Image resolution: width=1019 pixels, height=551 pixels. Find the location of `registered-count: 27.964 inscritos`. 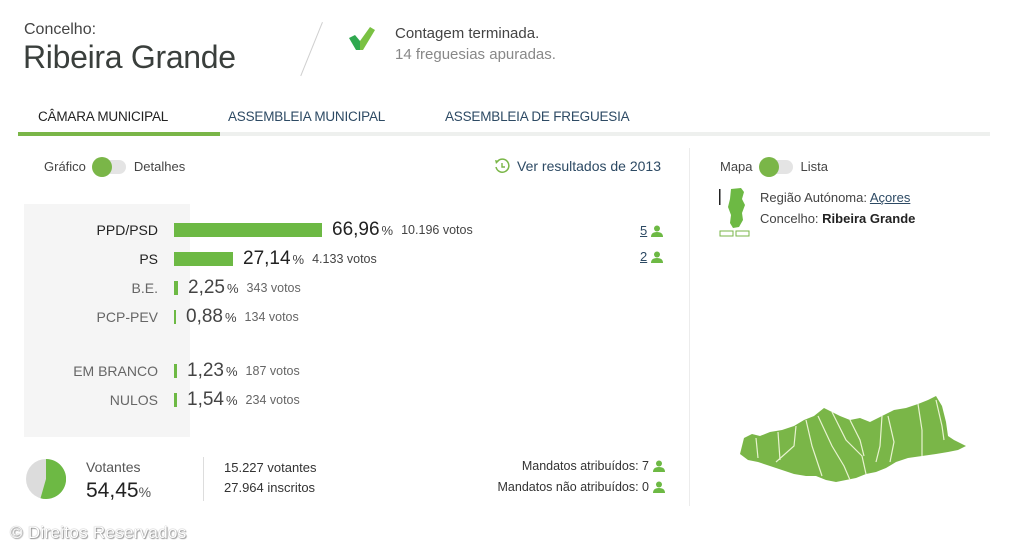

registered-count: 27.964 inscritos is located at coordinates (270, 487).